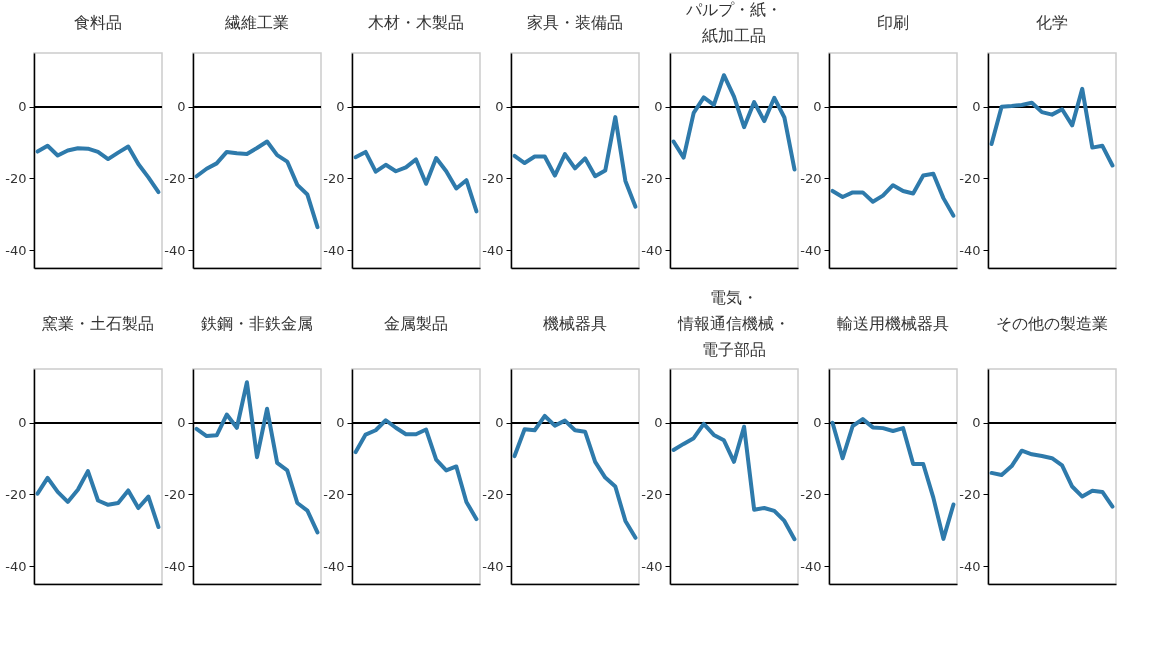  Describe the element at coordinates (733, 323) in the screenshot. I see `chart-title: 電気・情報通信機械・電子部品` at that location.